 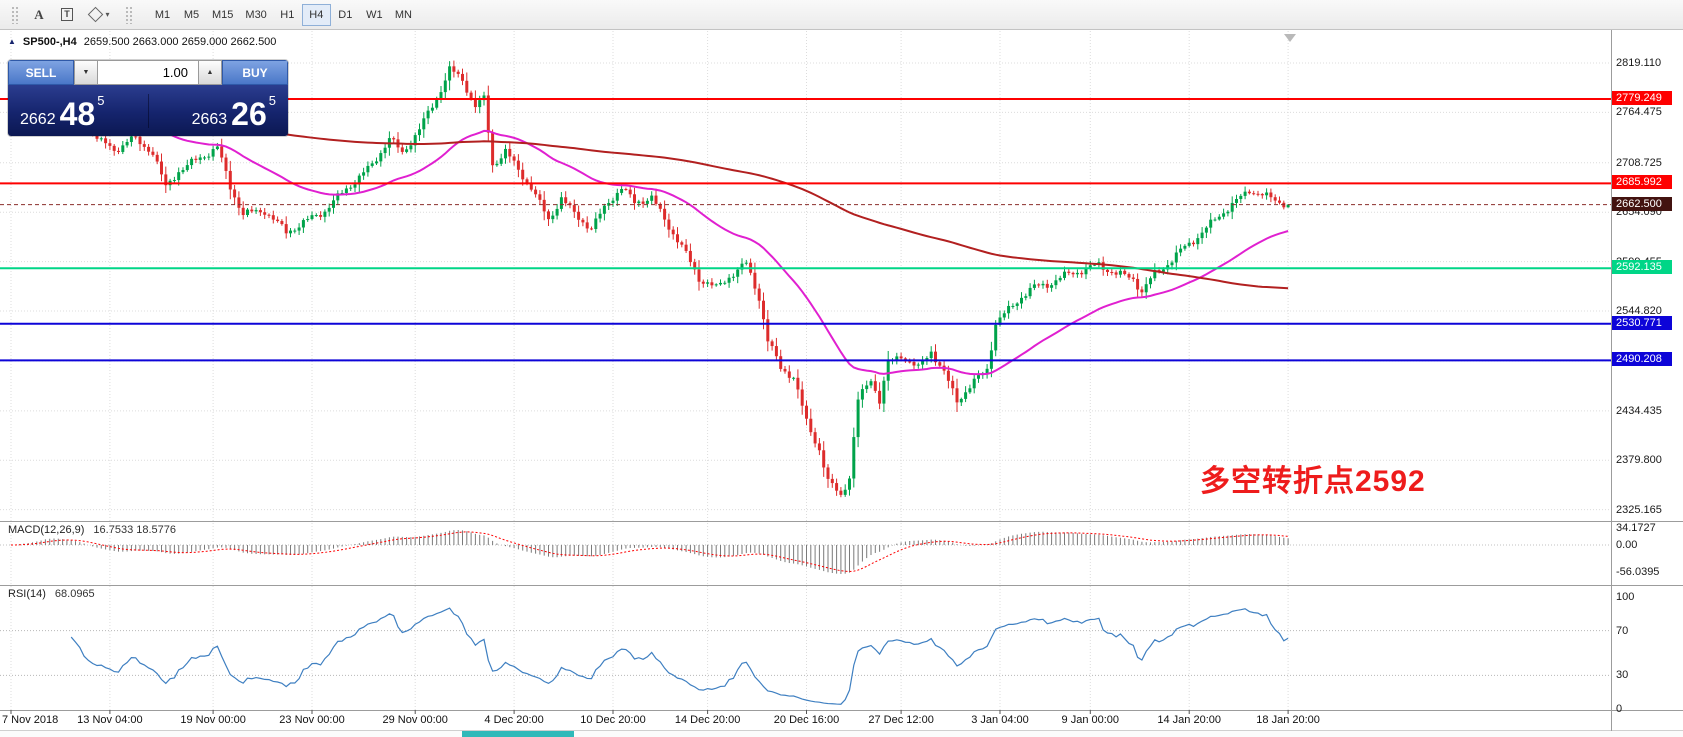 I want to click on time-label: 27 Dec 12:00, so click(x=901, y=720).